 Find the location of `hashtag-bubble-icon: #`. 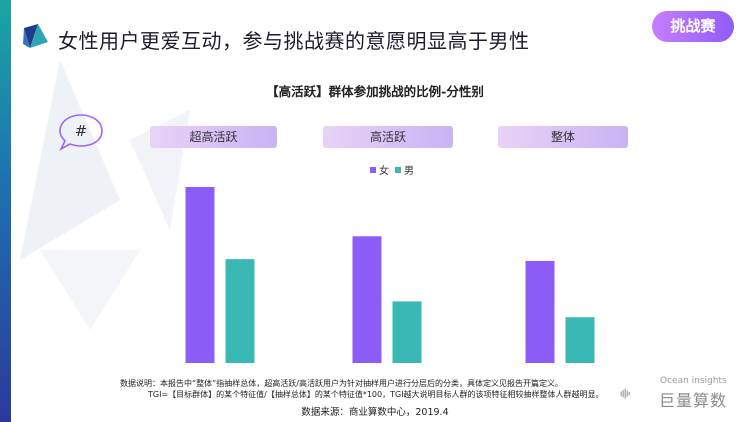

hashtag-bubble-icon: # is located at coordinates (81, 132).